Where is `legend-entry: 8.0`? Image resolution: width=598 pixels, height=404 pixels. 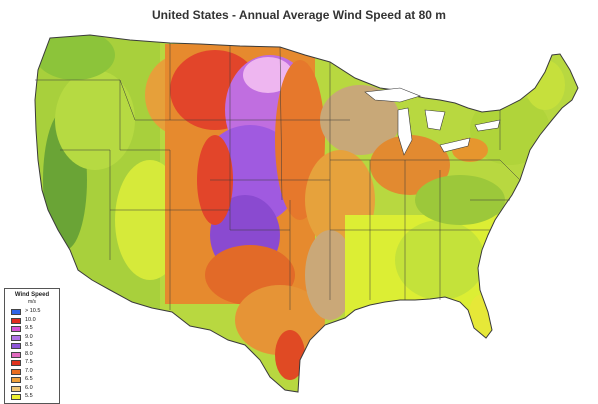
legend-entry: 8.0 is located at coordinates (33, 354).